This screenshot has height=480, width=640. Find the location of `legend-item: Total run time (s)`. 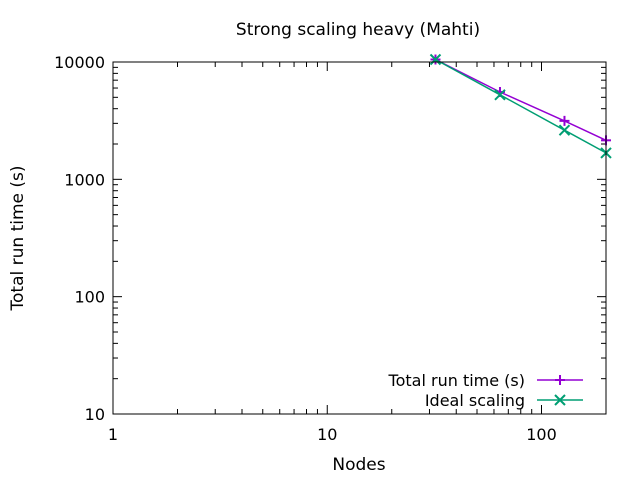

legend-item: Total run time (s) is located at coordinates (485, 380).